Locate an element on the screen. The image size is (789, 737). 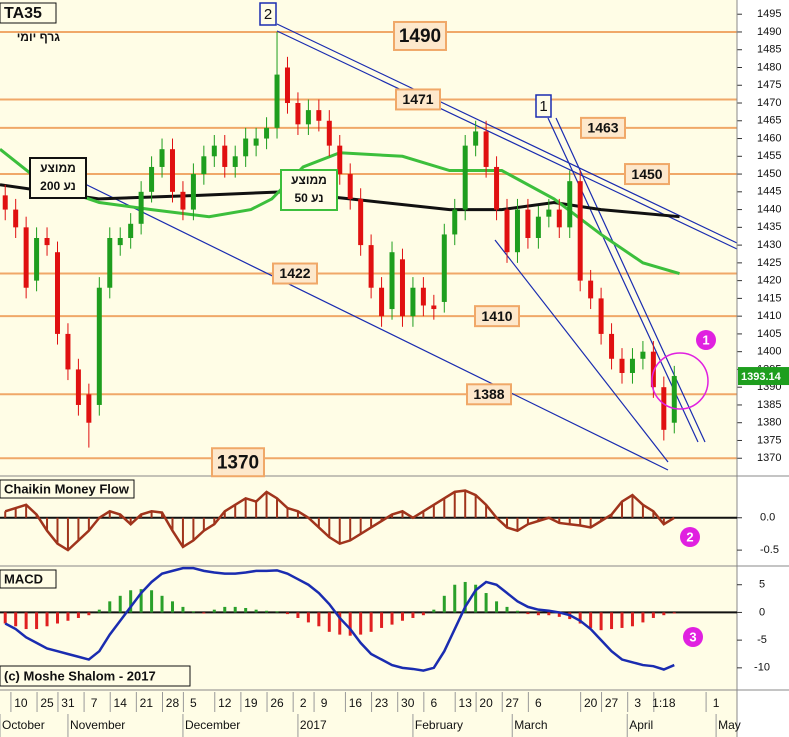
y-tick-label: 1470 is located at coordinates (769, 103).